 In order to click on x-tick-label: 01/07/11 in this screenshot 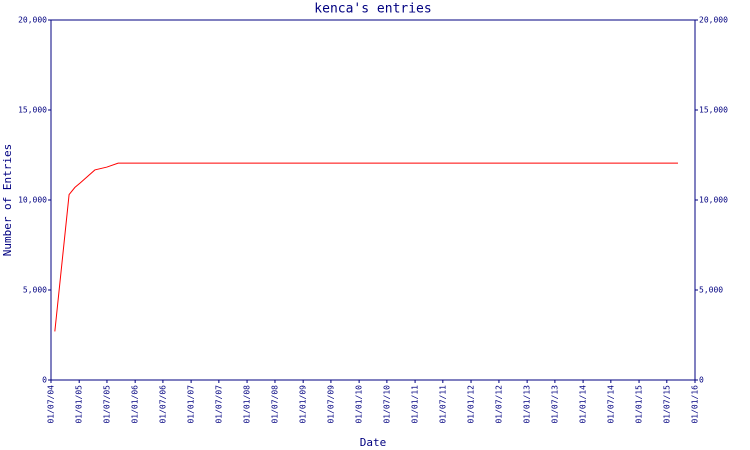, I will do `click(442, 404)`.